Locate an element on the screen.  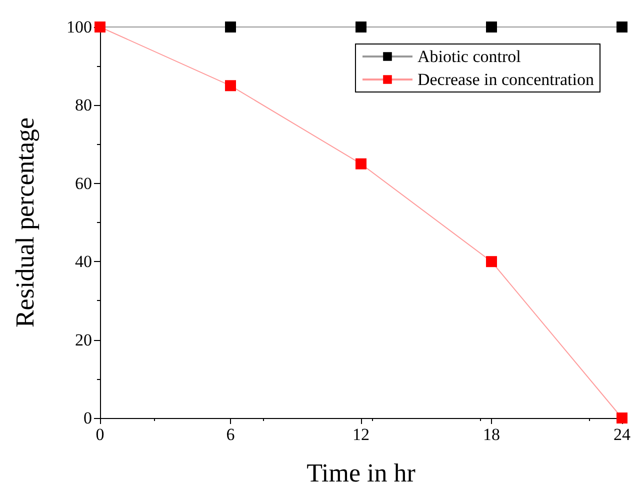
x-tick-label: 24 is located at coordinates (622, 434).